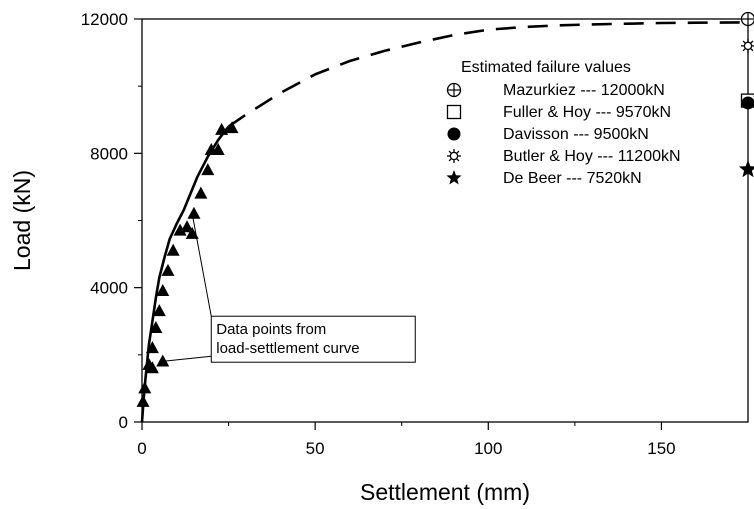 Image resolution: width=754 pixels, height=509 pixels. What do you see at coordinates (576, 134) in the screenshot?
I see `legend-entry-label: Davisson --- 9500kN` at bounding box center [576, 134].